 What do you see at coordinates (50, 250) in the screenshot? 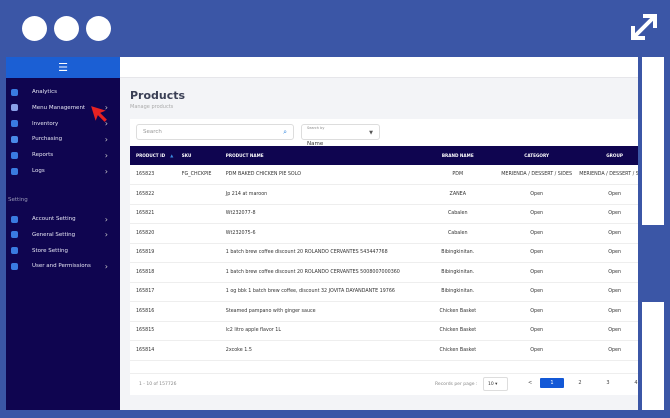
I see `sidebar-item-label: Store Setting` at bounding box center [50, 250].